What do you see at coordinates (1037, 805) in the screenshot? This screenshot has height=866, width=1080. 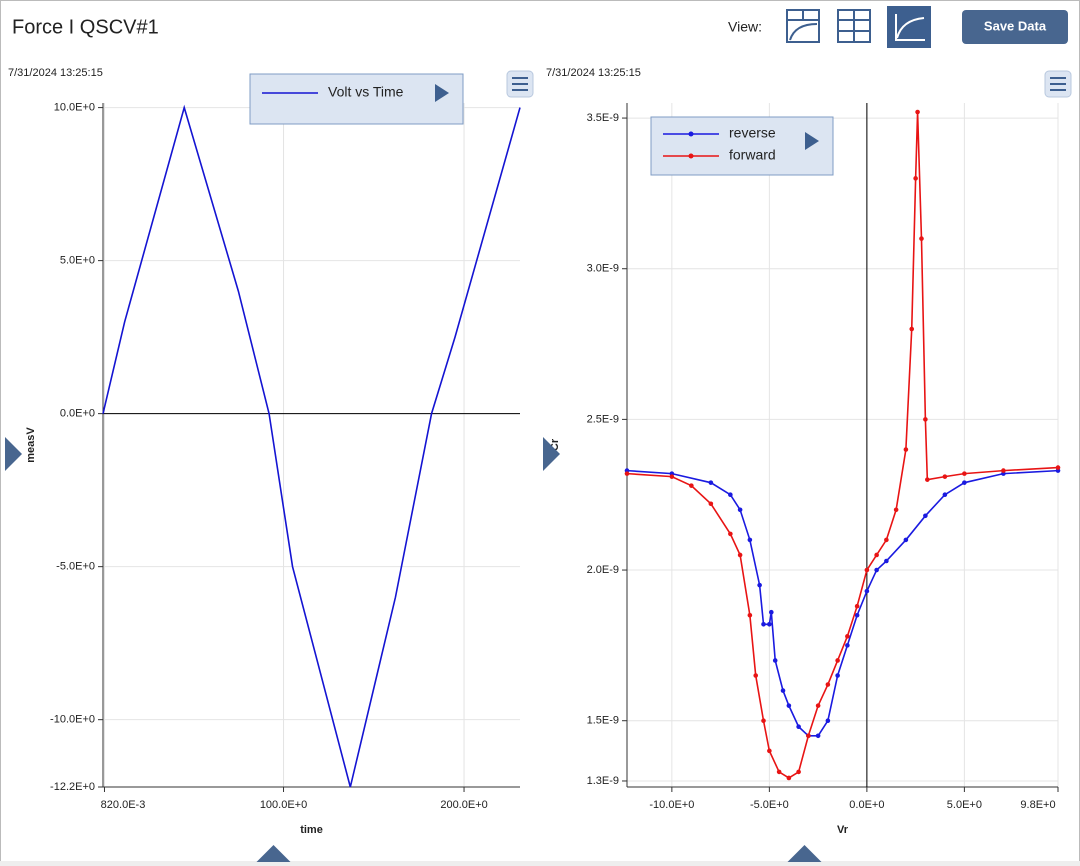 I see `x-tick-label: 9.8E+0` at bounding box center [1037, 805].